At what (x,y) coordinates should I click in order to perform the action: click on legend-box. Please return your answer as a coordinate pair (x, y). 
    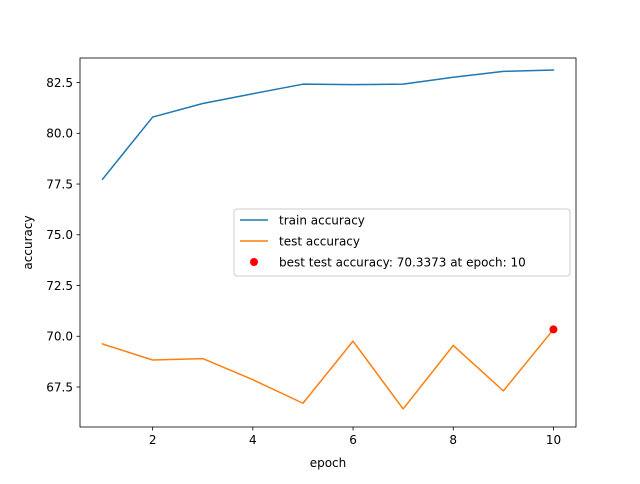
    Looking at the image, I should click on (402, 242).